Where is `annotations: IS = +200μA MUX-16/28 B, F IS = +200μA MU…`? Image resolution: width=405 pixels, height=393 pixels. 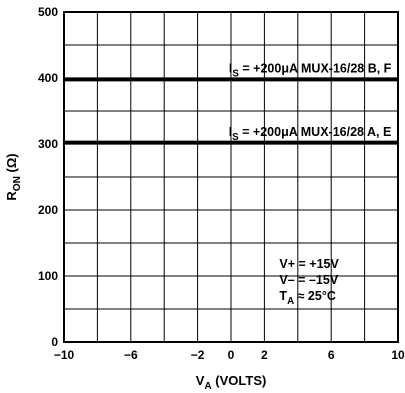
annotations: IS = +200μA MUX-16/28 B, F IS = +200μA MU… is located at coordinates (310, 102).